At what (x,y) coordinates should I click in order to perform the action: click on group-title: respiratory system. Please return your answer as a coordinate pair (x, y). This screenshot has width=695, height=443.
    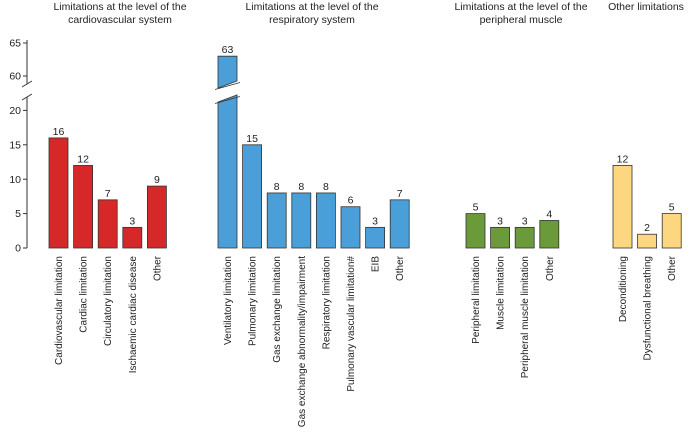
    Looking at the image, I should click on (312, 20).